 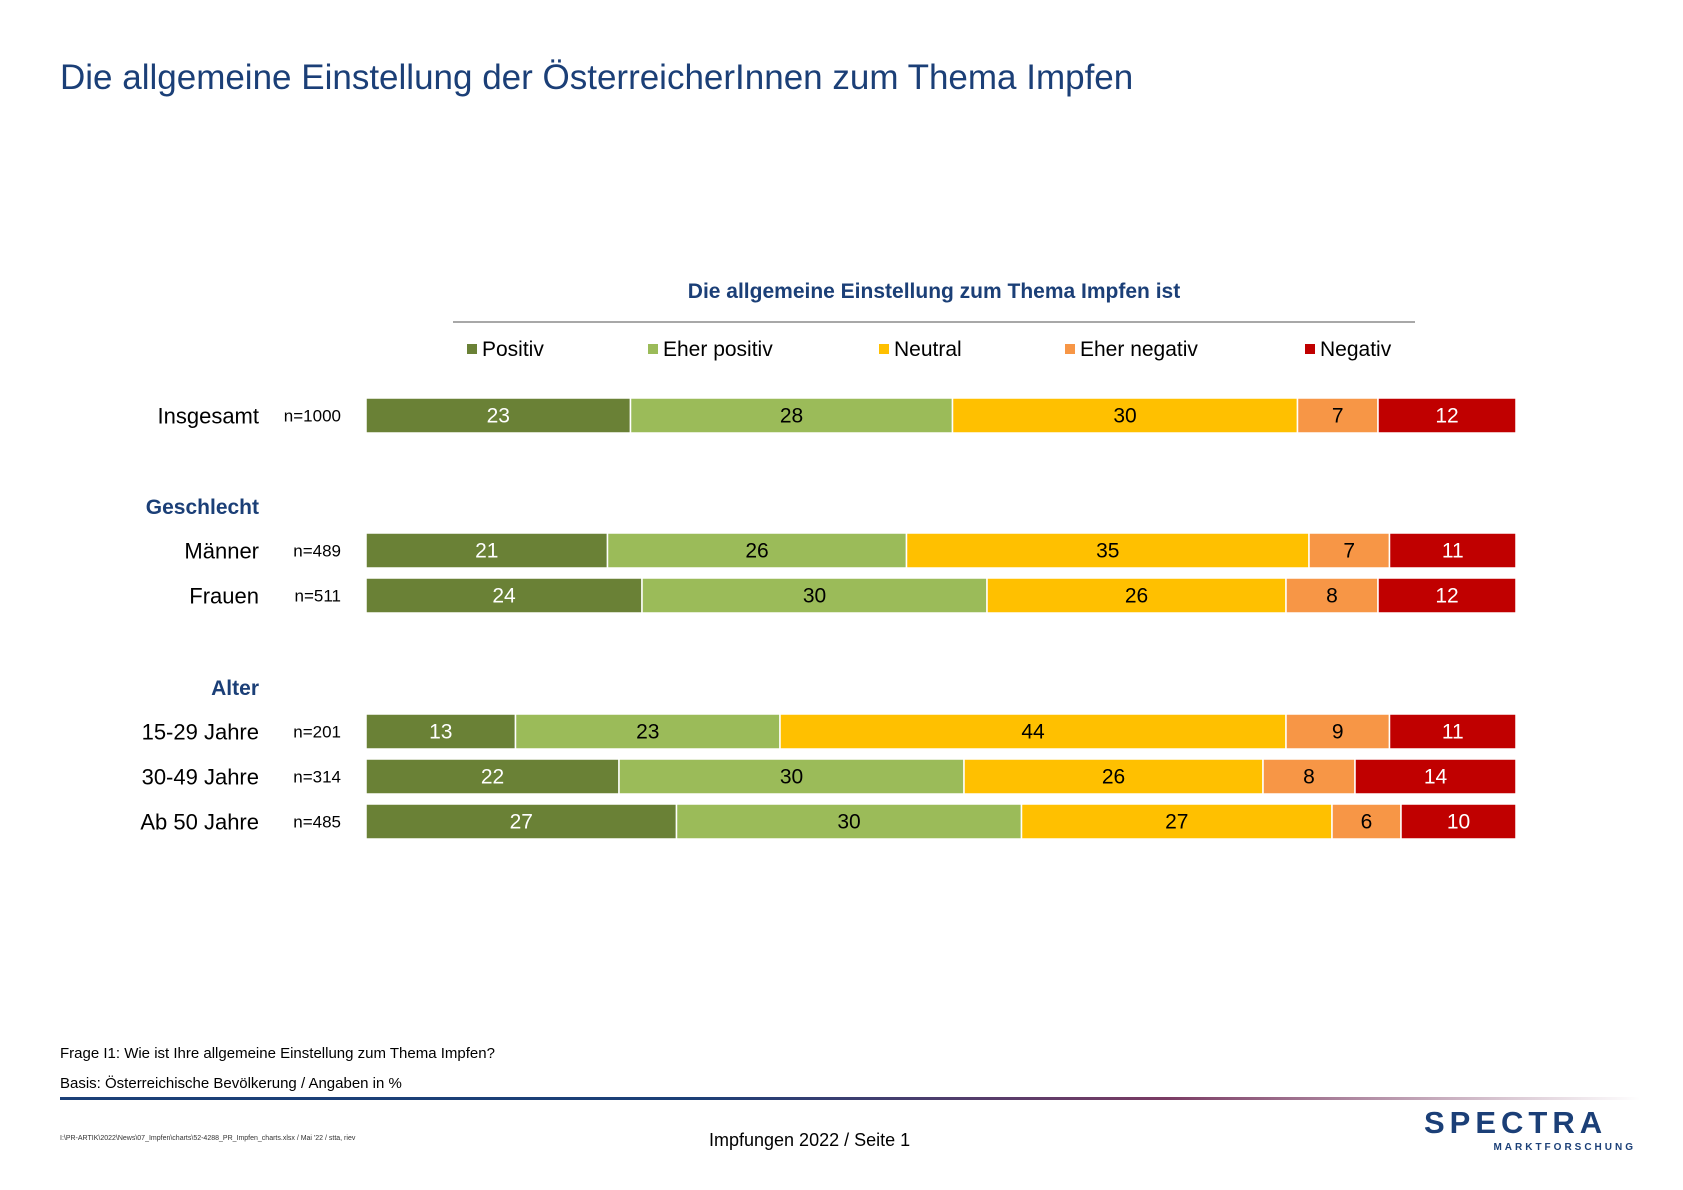 What do you see at coordinates (317, 777) in the screenshot?
I see `row-n-30-49-jahre: n=314` at bounding box center [317, 777].